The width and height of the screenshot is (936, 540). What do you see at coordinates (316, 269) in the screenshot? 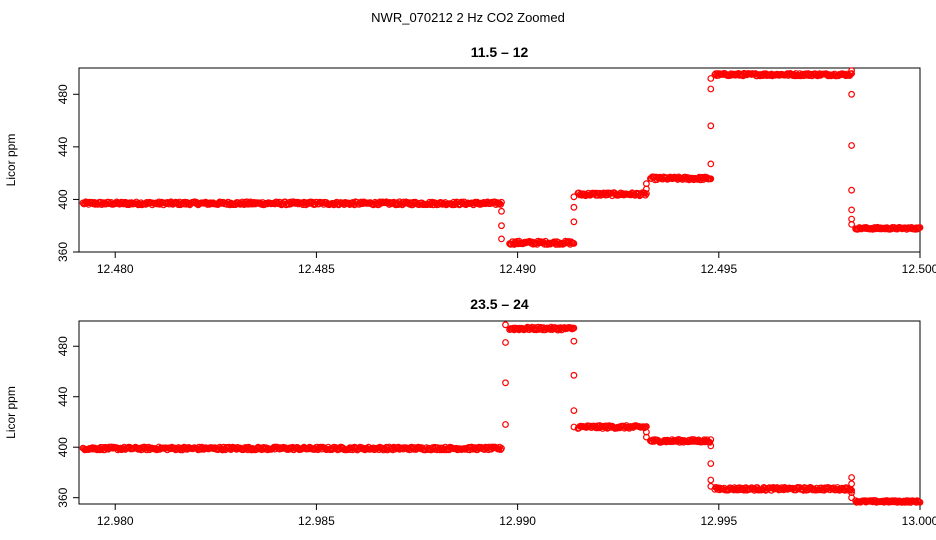
I see `x-tick-label: 12.485` at bounding box center [316, 269].